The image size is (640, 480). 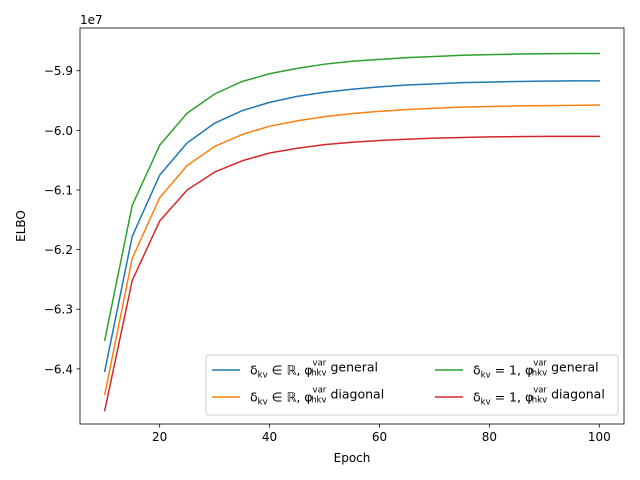 What do you see at coordinates (58, 310) in the screenshot?
I see `y-tick-label: −6.3` at bounding box center [58, 310].